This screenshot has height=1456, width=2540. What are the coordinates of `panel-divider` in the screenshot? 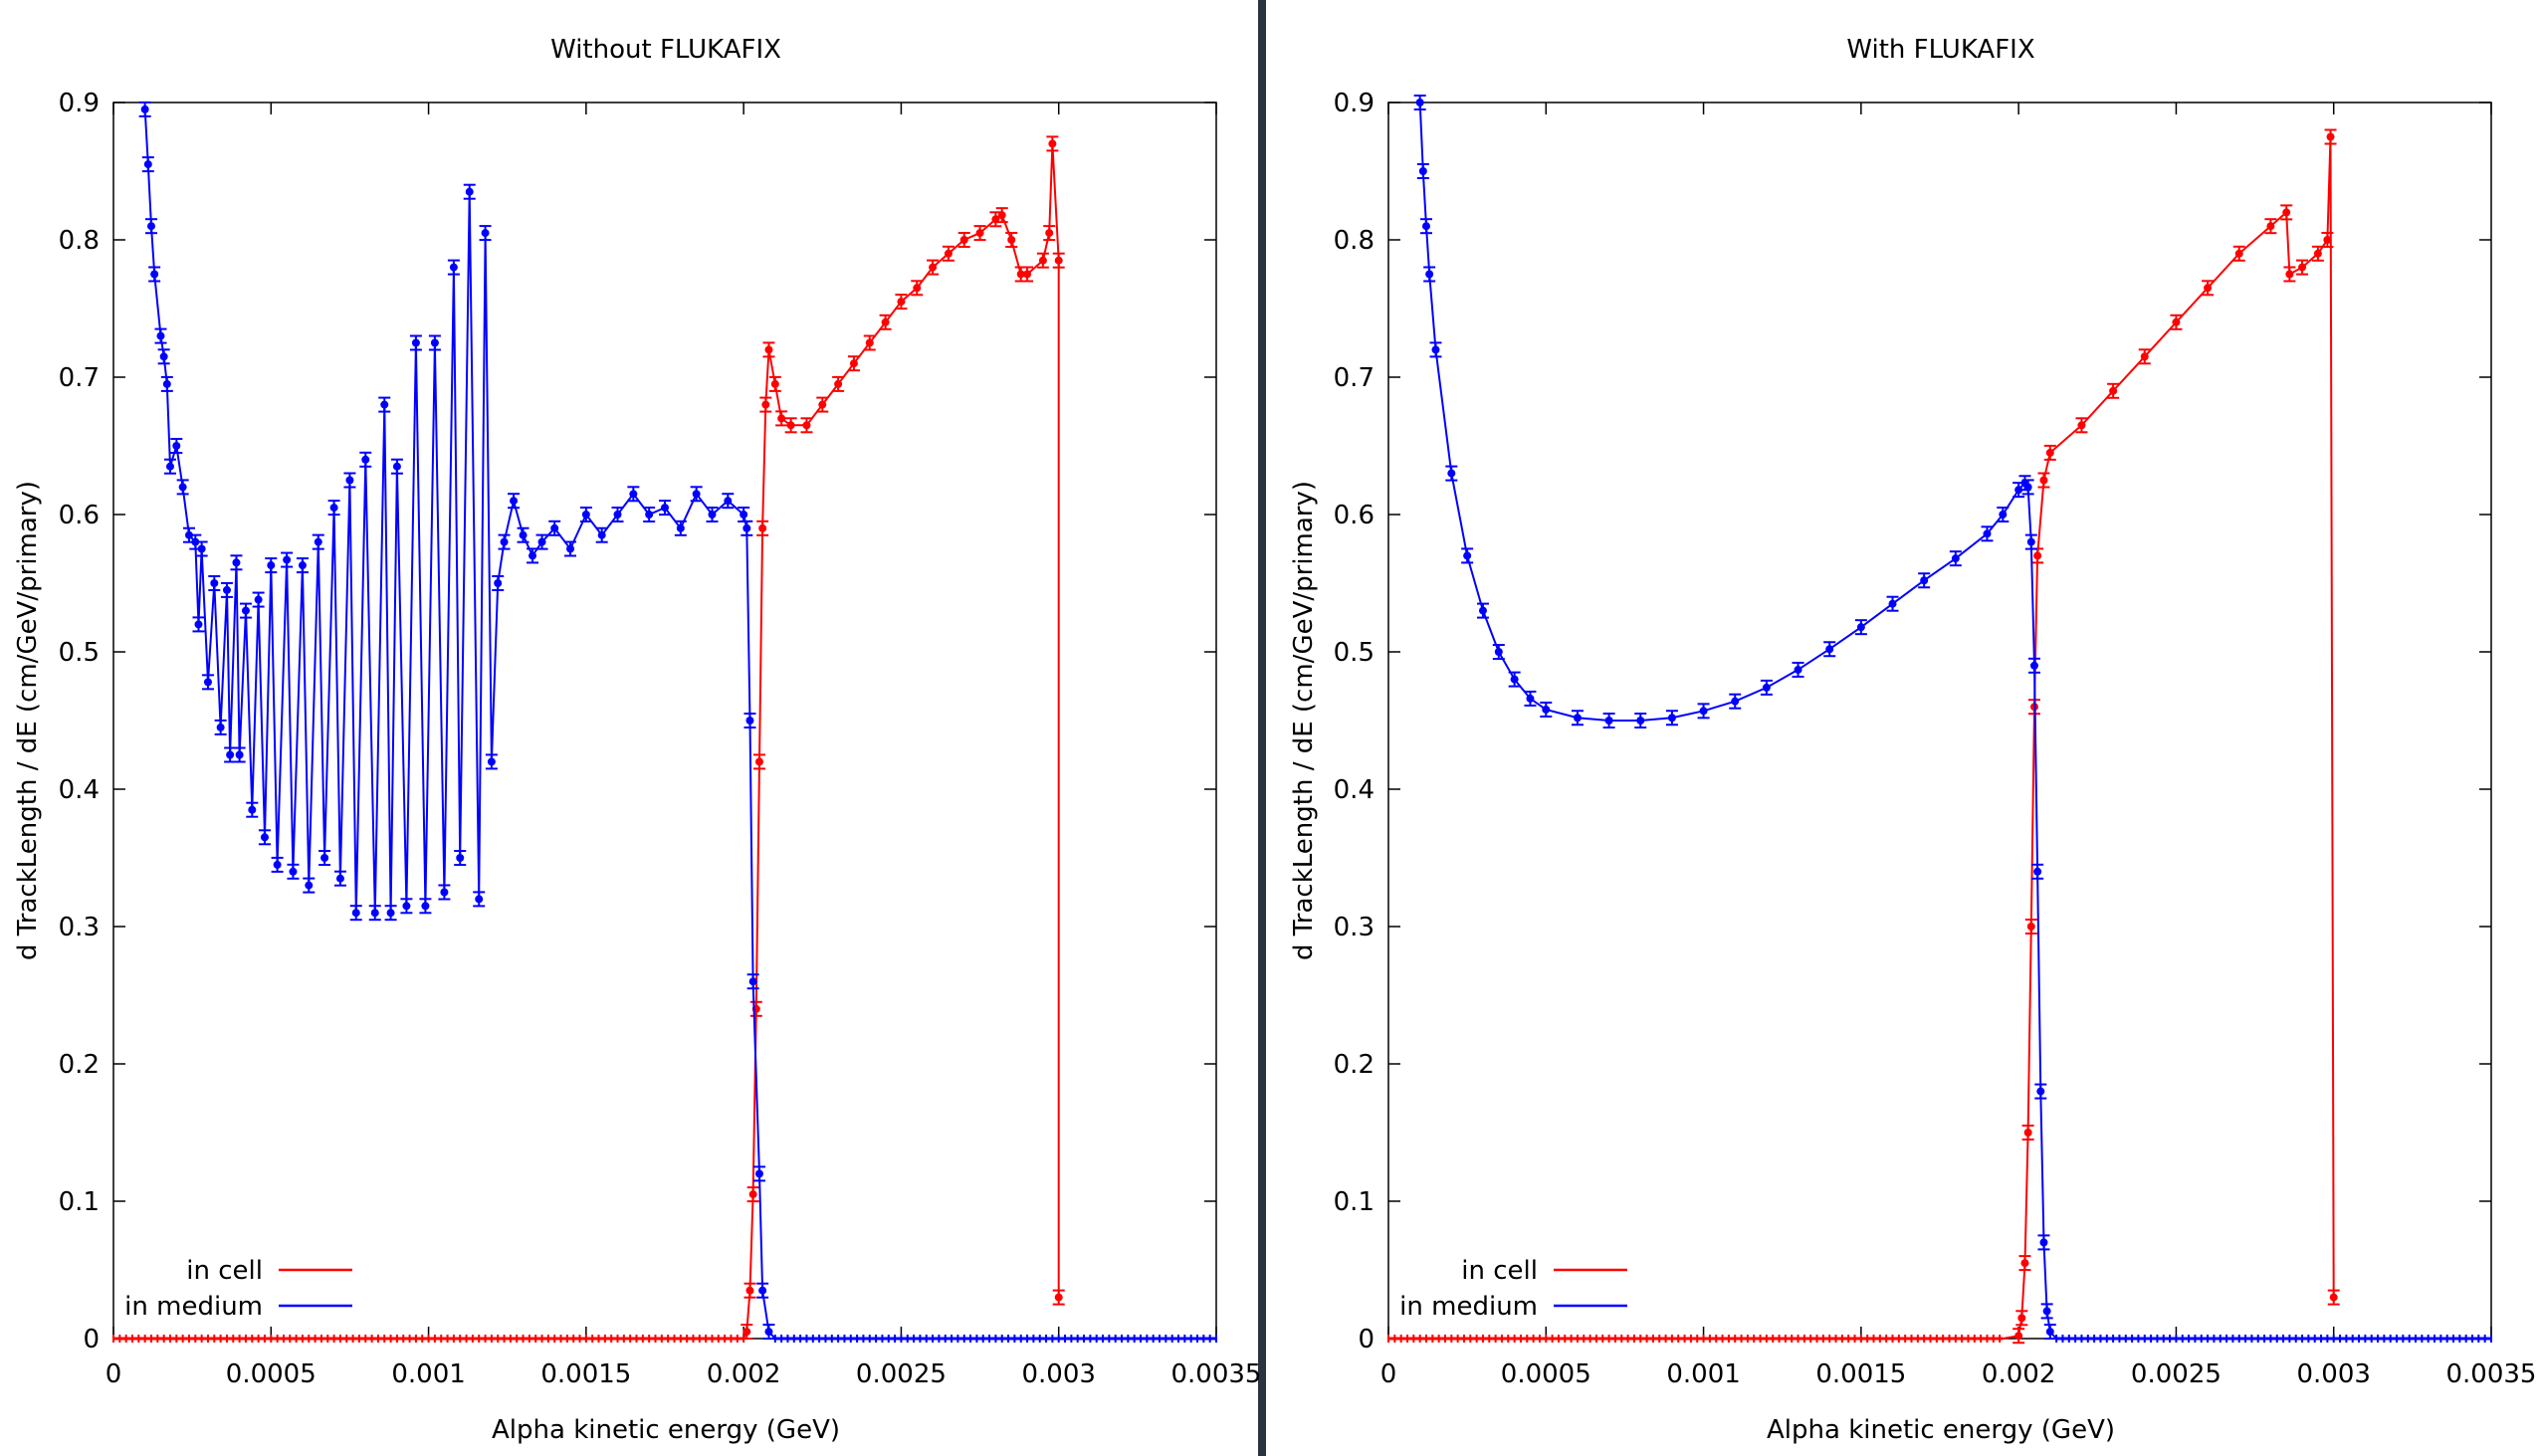 It's located at (1262, 728).